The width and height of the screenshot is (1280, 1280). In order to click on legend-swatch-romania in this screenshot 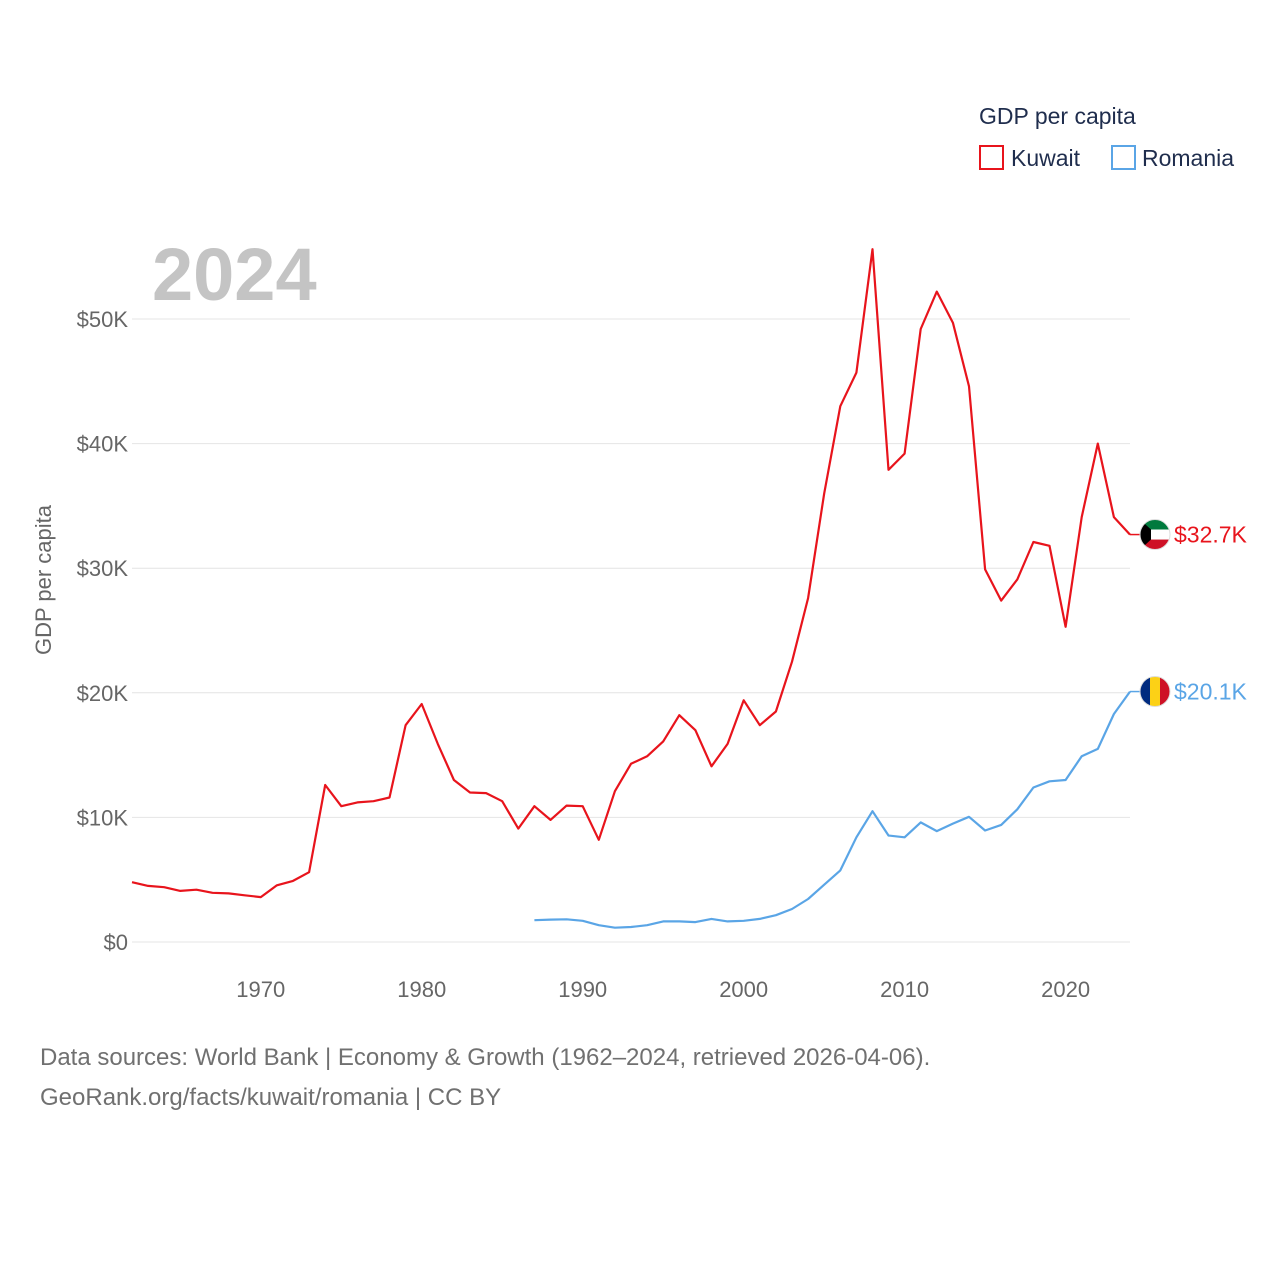, I will do `click(1123, 157)`.